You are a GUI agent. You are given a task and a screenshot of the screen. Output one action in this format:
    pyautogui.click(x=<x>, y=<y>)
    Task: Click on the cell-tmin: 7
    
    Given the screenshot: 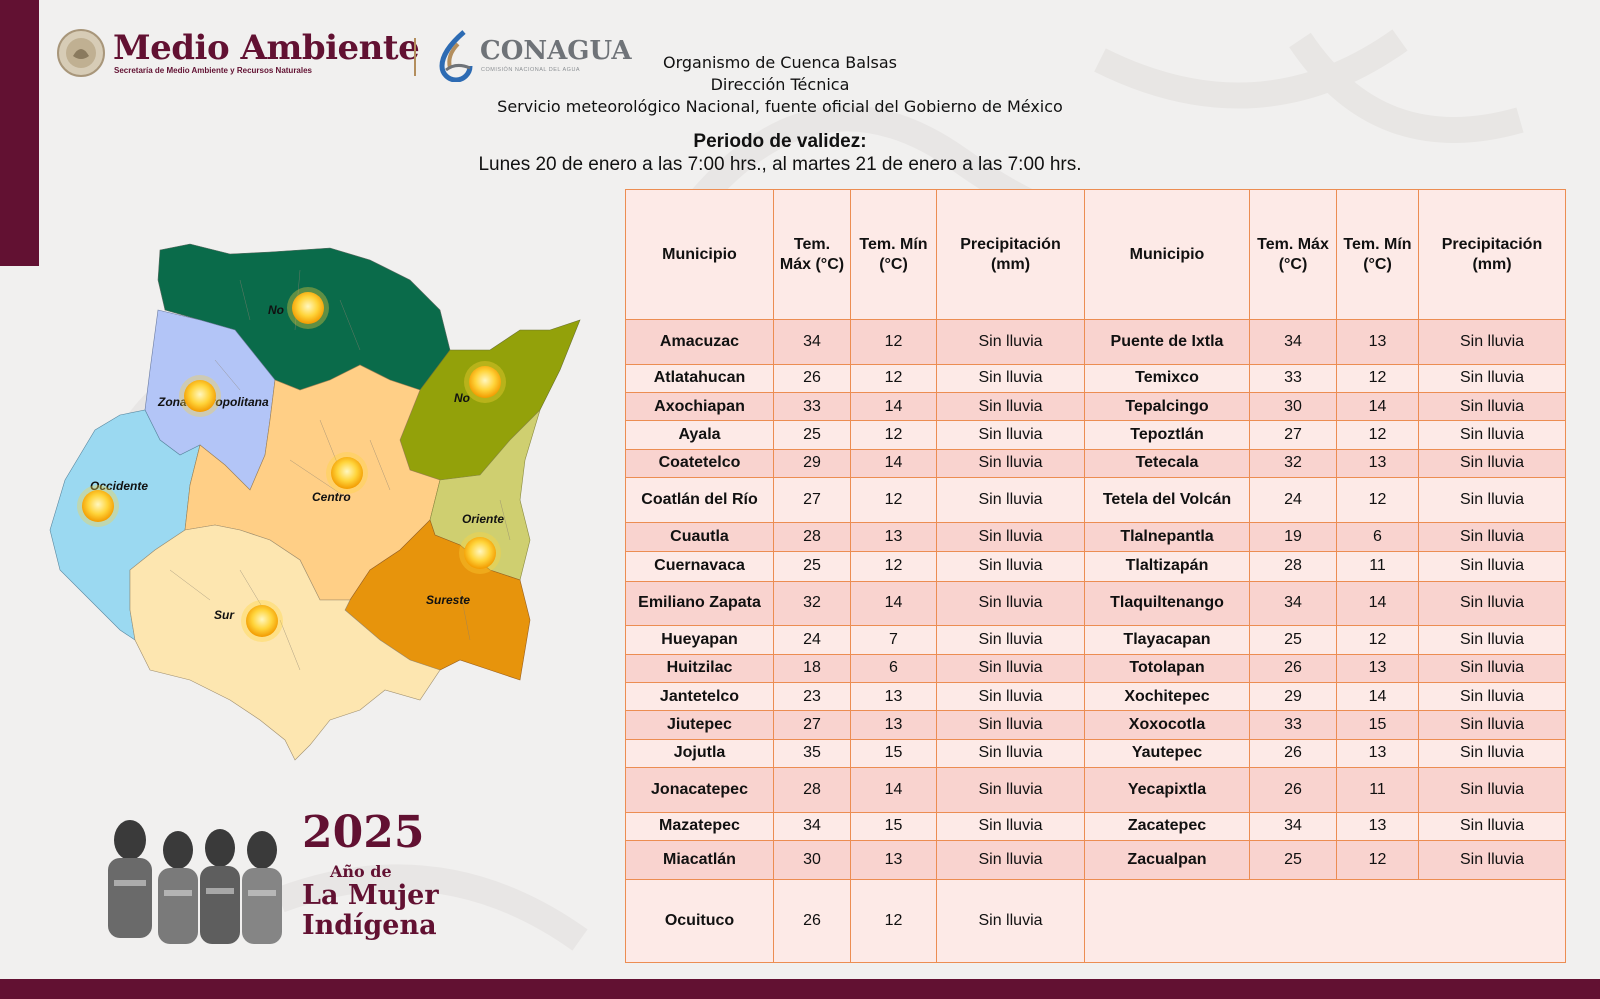 What is the action you would take?
    pyautogui.click(x=893, y=640)
    